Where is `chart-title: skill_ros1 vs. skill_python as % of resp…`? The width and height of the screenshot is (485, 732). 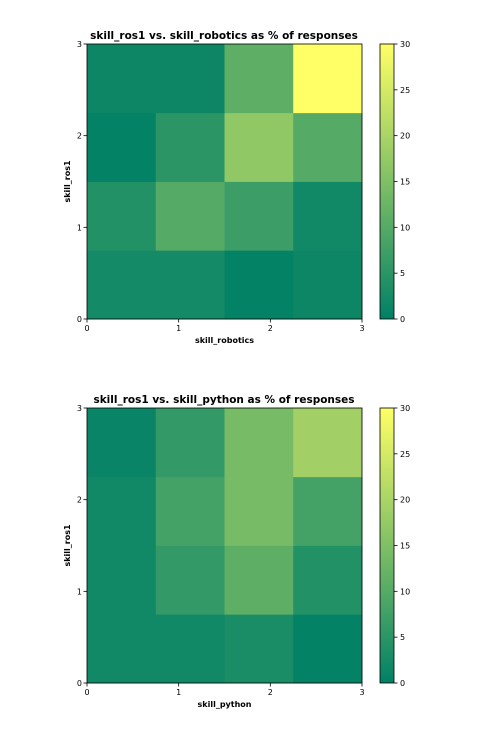
chart-title: skill_ros1 vs. skill_python as % of resp… is located at coordinates (223, 400).